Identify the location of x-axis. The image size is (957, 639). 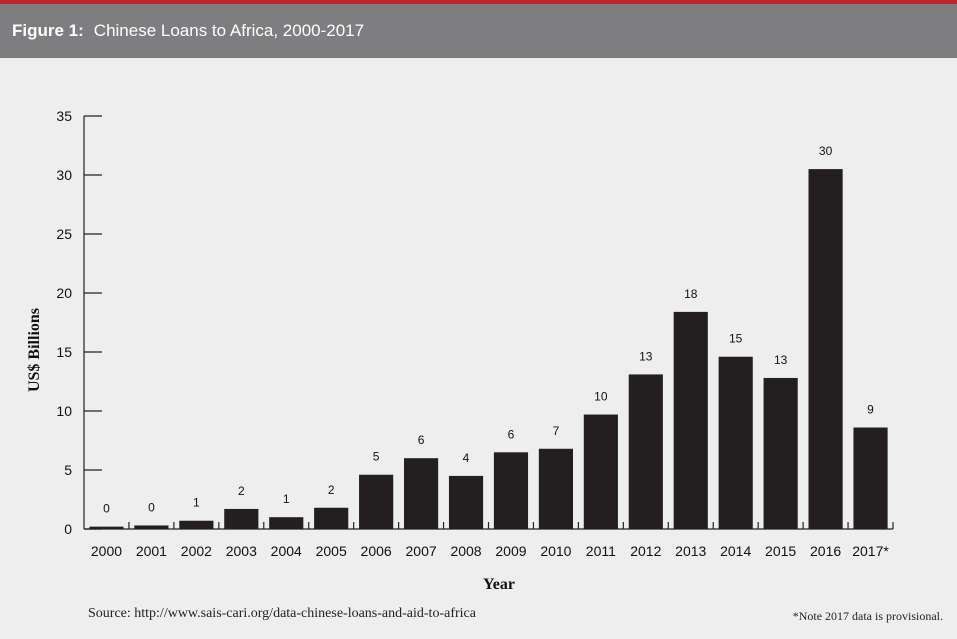
(489, 526).